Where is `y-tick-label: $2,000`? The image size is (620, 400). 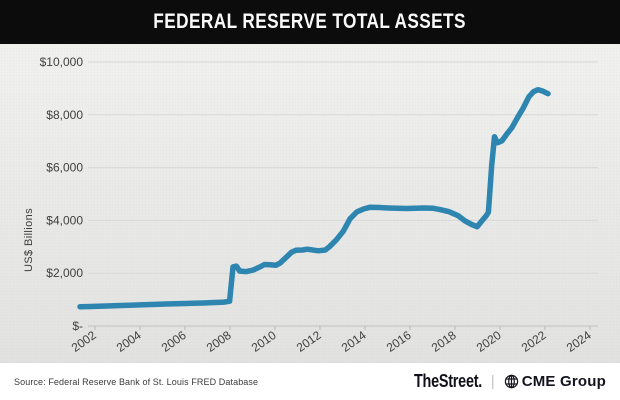 y-tick-label: $2,000 is located at coordinates (64, 273).